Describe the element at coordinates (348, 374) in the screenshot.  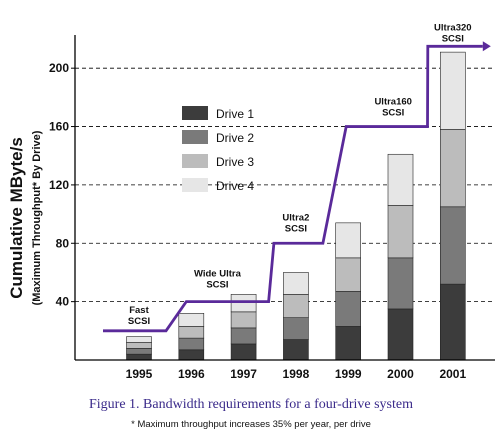
I see `x-tick-label: 1999` at that location.